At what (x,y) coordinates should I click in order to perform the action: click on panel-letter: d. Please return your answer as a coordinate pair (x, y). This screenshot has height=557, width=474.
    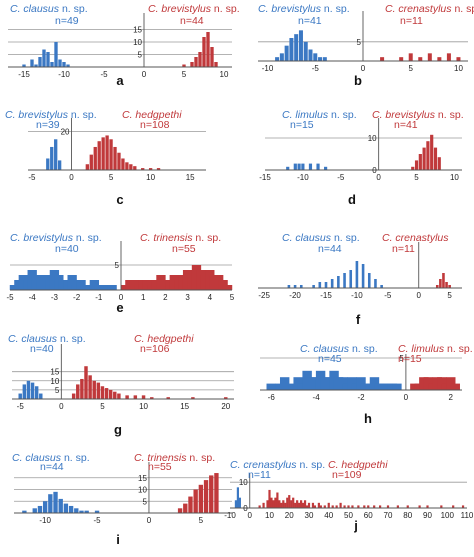
    Looking at the image, I should click on (352, 199).